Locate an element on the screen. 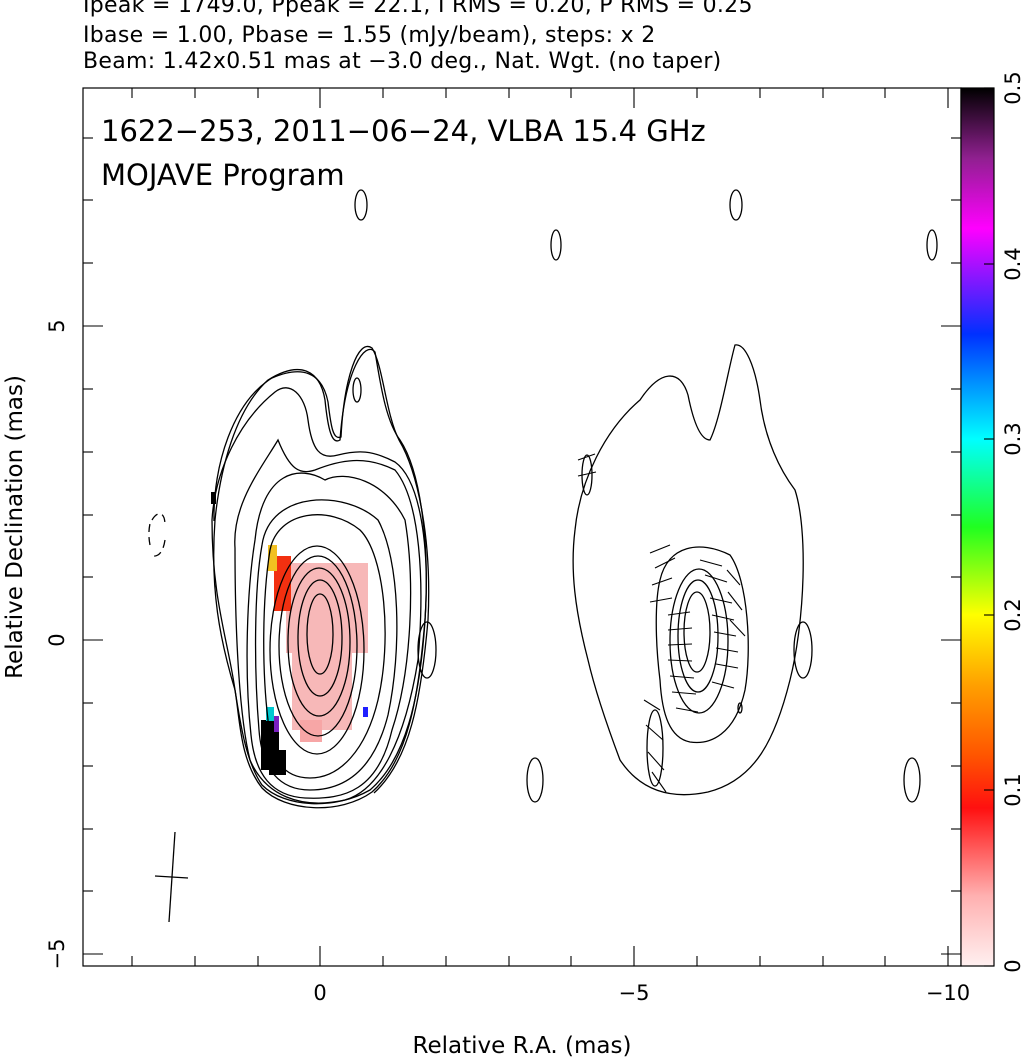 The height and width of the screenshot is (1061, 1022). plot-title-line-1: 1622−253, 2011−06−24, VLBA 15.4 GHz is located at coordinates (403, 131).